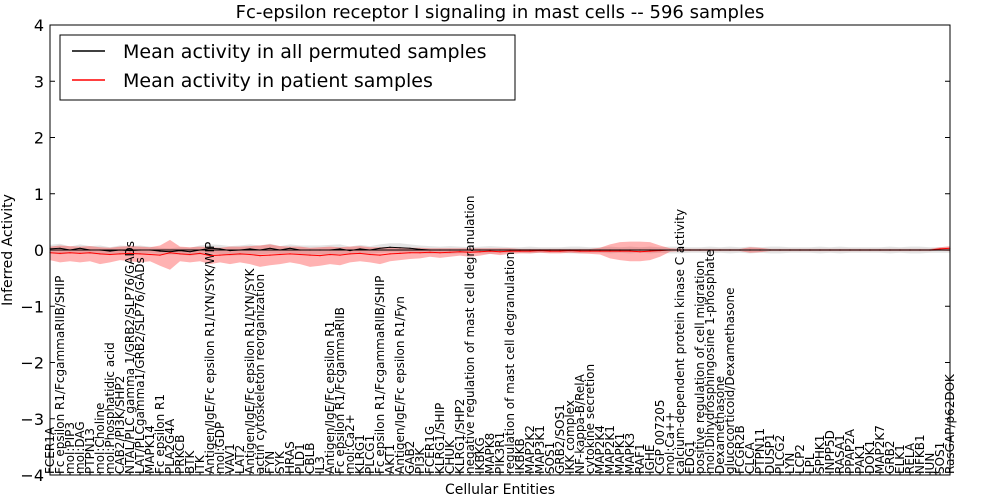 This screenshot has width=1000, height=500. Describe the element at coordinates (690, 457) in the screenshot. I see `x-tick-label-64: EDG1` at that location.